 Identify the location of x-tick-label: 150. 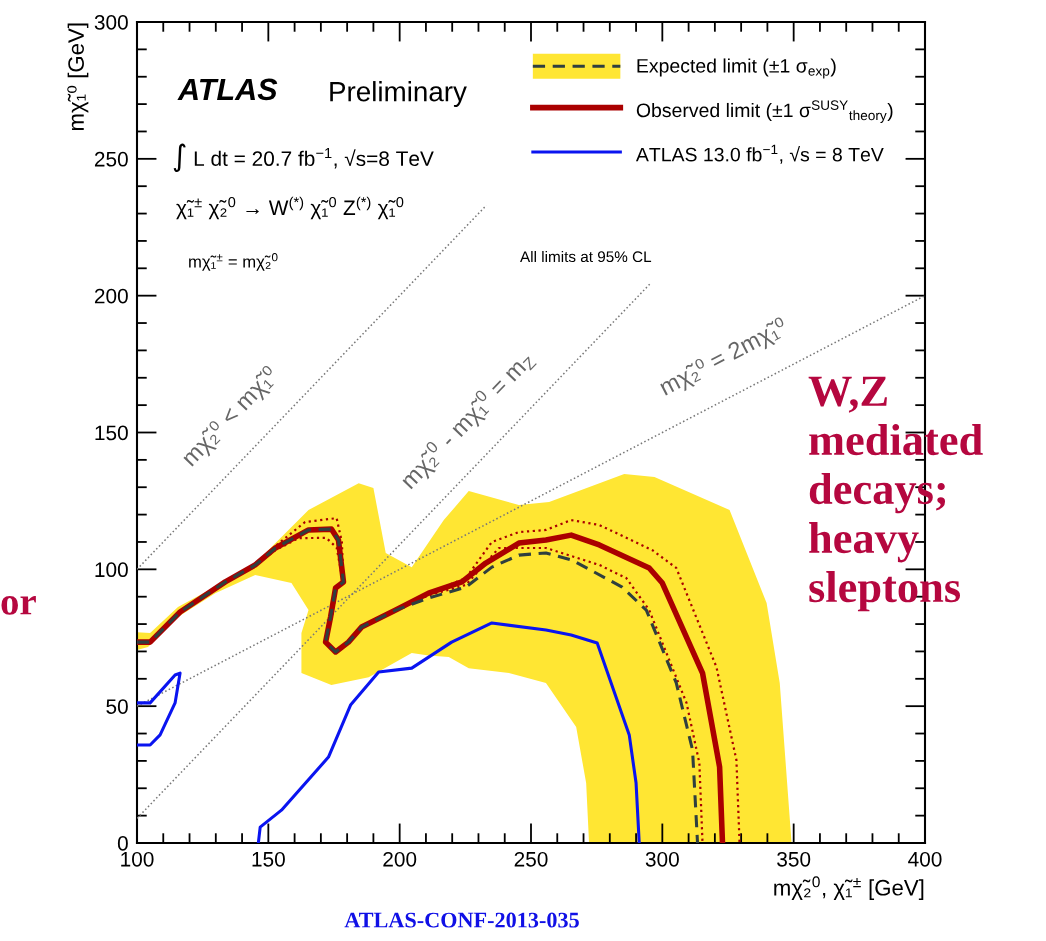
(268, 859).